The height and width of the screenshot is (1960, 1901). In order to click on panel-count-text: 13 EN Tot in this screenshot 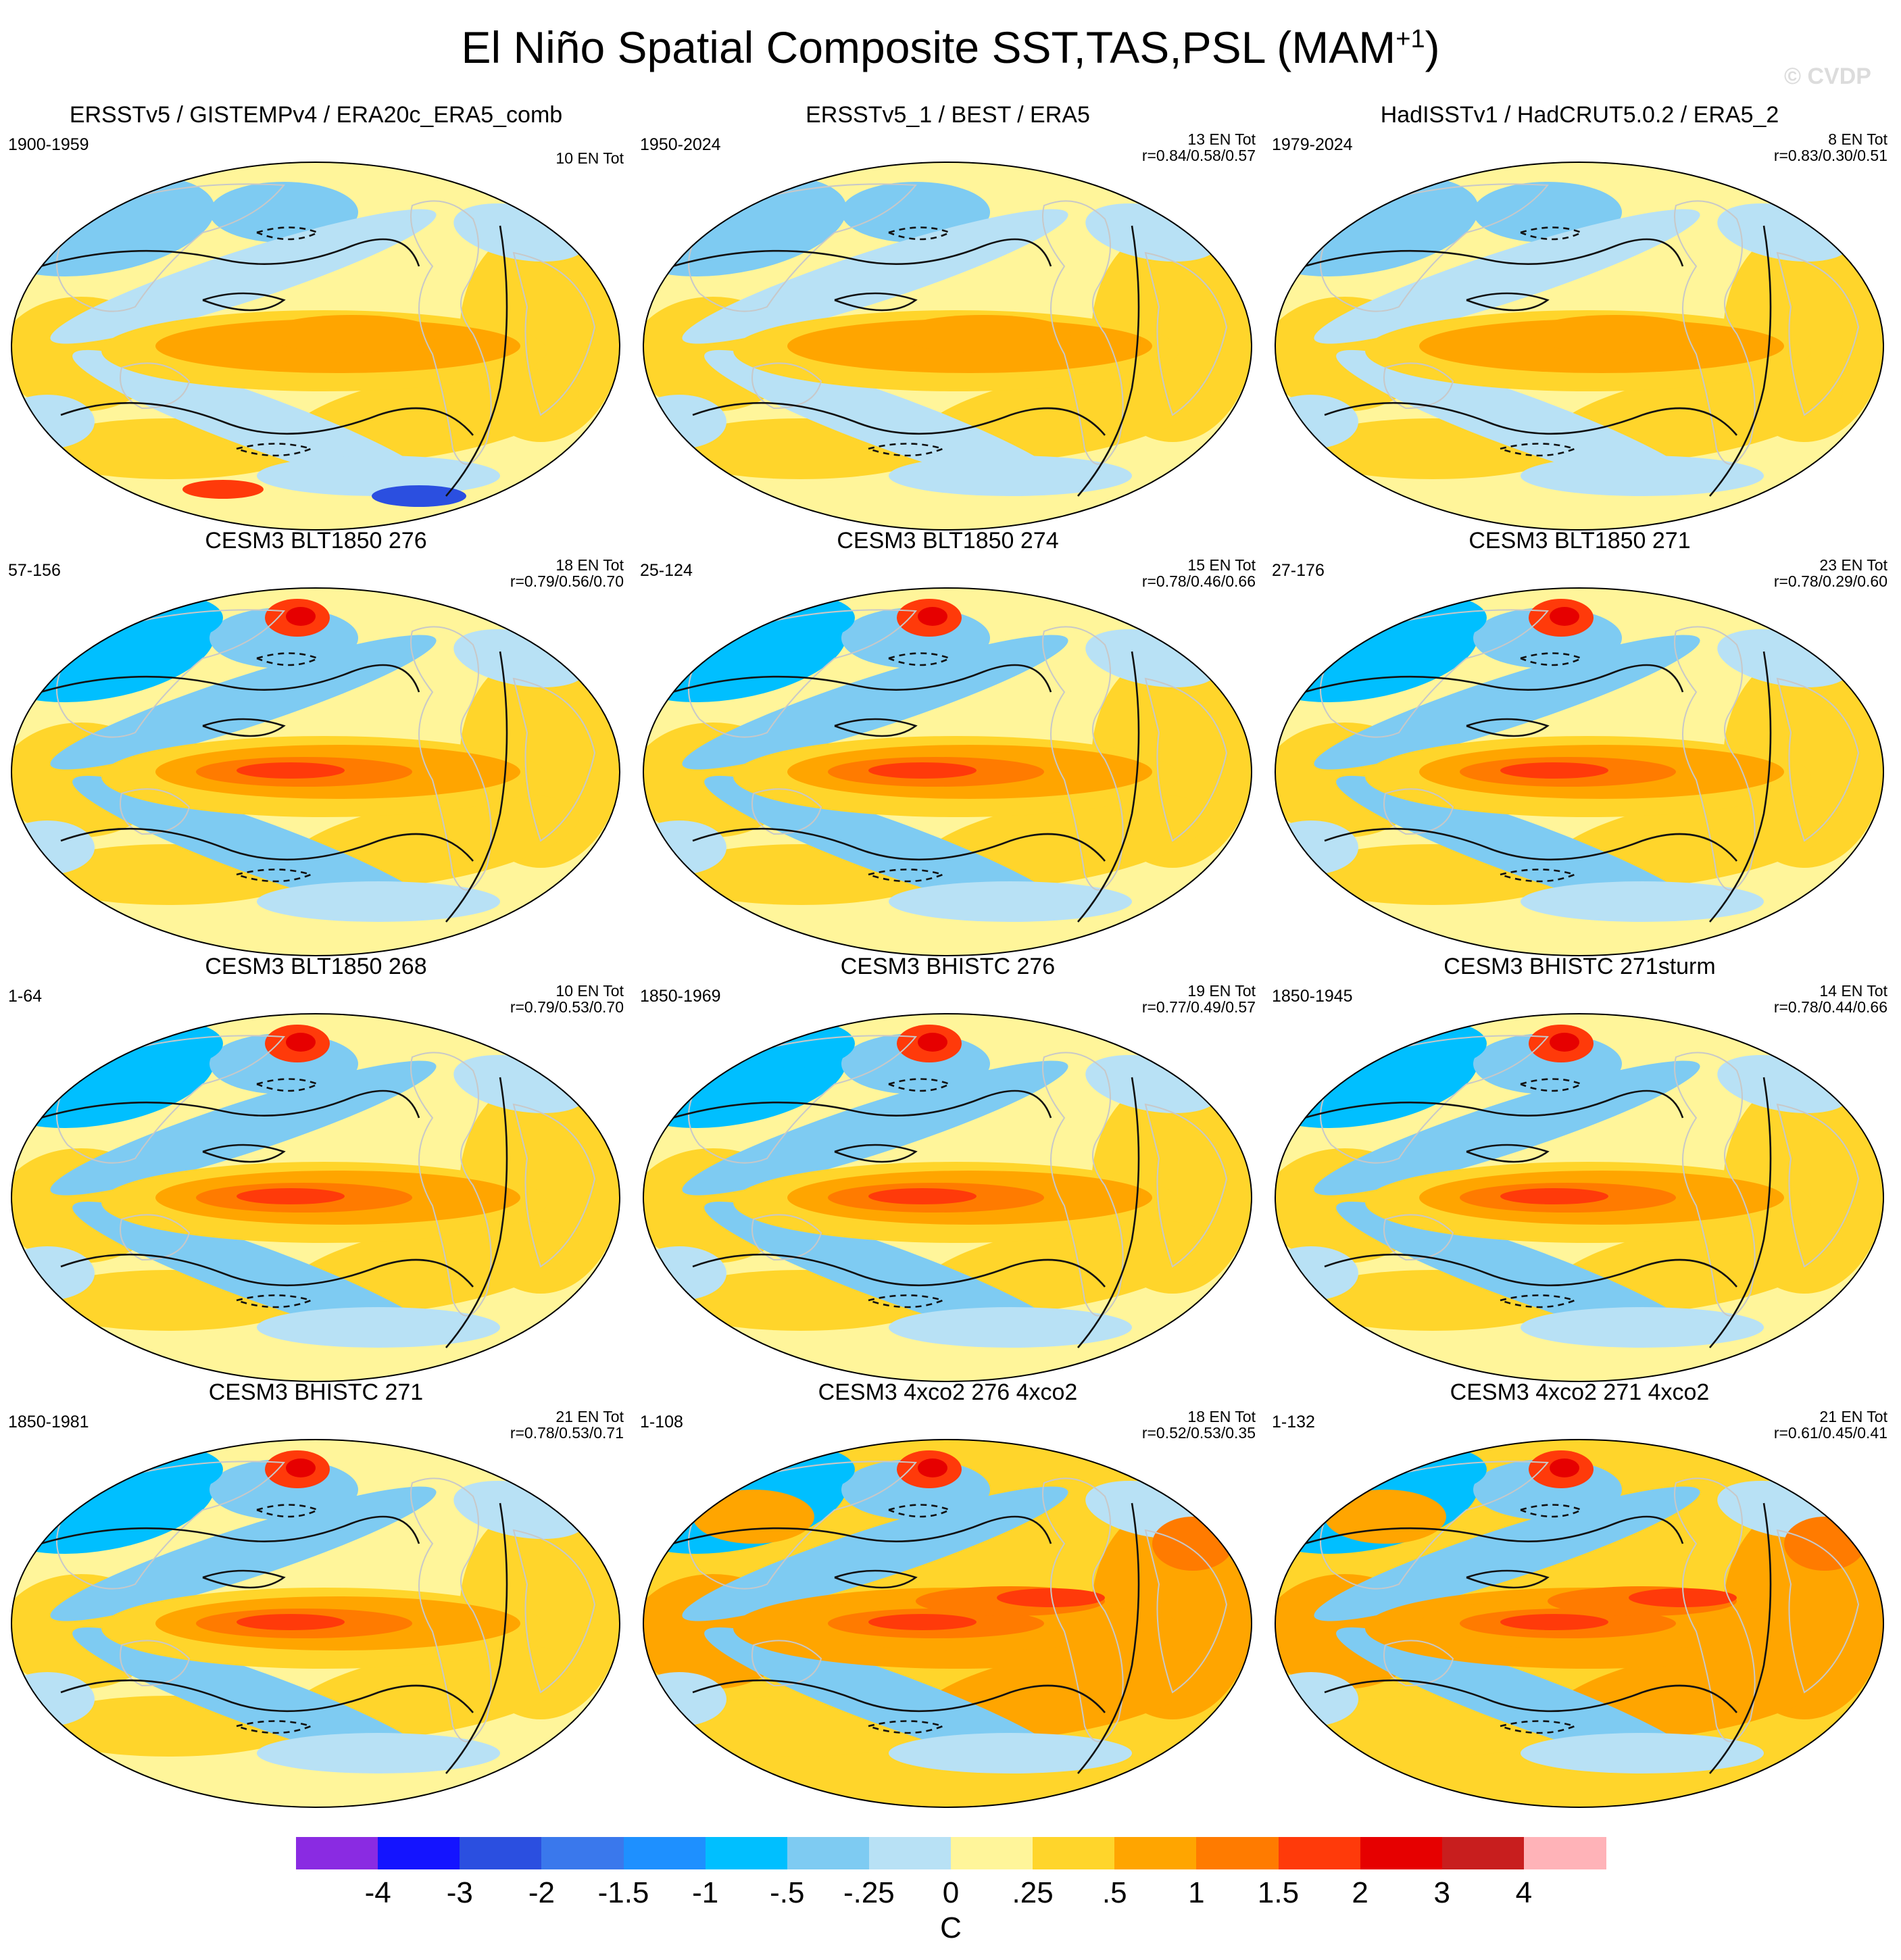, I will do `click(1221, 139)`.